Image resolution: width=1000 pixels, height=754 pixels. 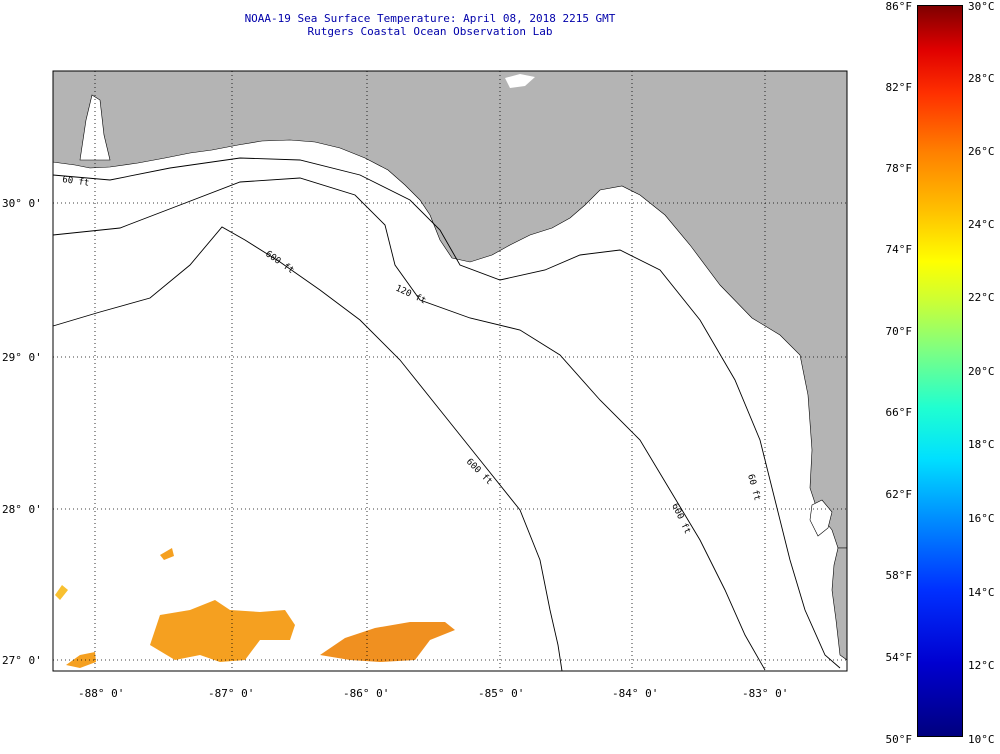 What do you see at coordinates (366, 693) in the screenshot?
I see `lon-label: -86° 0'` at bounding box center [366, 693].